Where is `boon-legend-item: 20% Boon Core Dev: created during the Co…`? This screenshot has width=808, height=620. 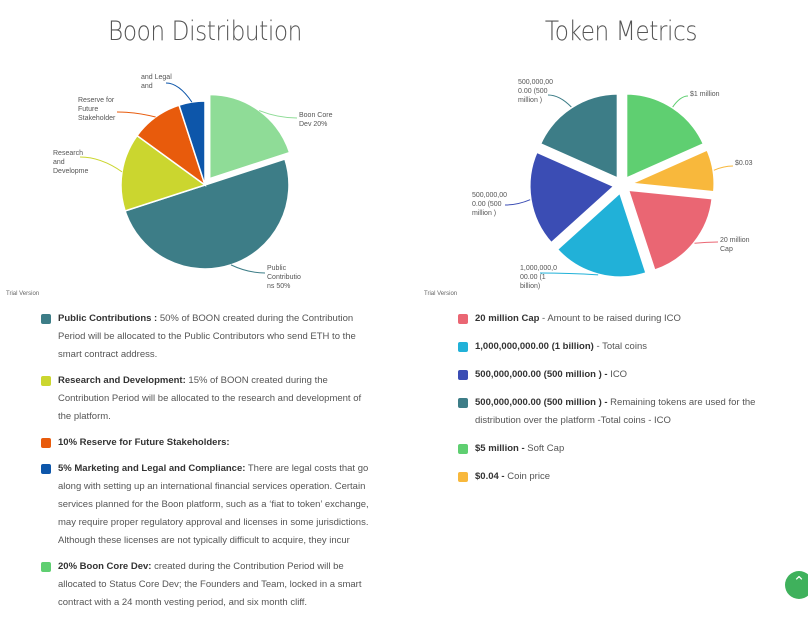
boon-legend-item: 20% Boon Core Dev: created during the Co… is located at coordinates (206, 585).